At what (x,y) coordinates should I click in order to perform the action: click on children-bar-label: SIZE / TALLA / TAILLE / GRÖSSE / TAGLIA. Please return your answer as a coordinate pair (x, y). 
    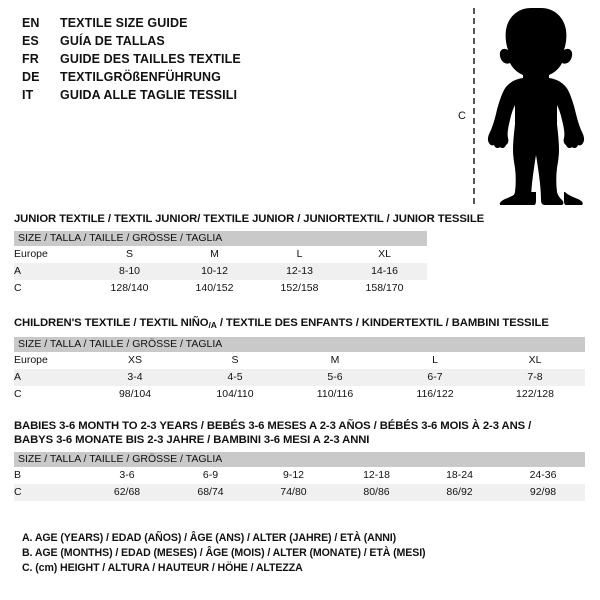
    Looking at the image, I should click on (300, 344).